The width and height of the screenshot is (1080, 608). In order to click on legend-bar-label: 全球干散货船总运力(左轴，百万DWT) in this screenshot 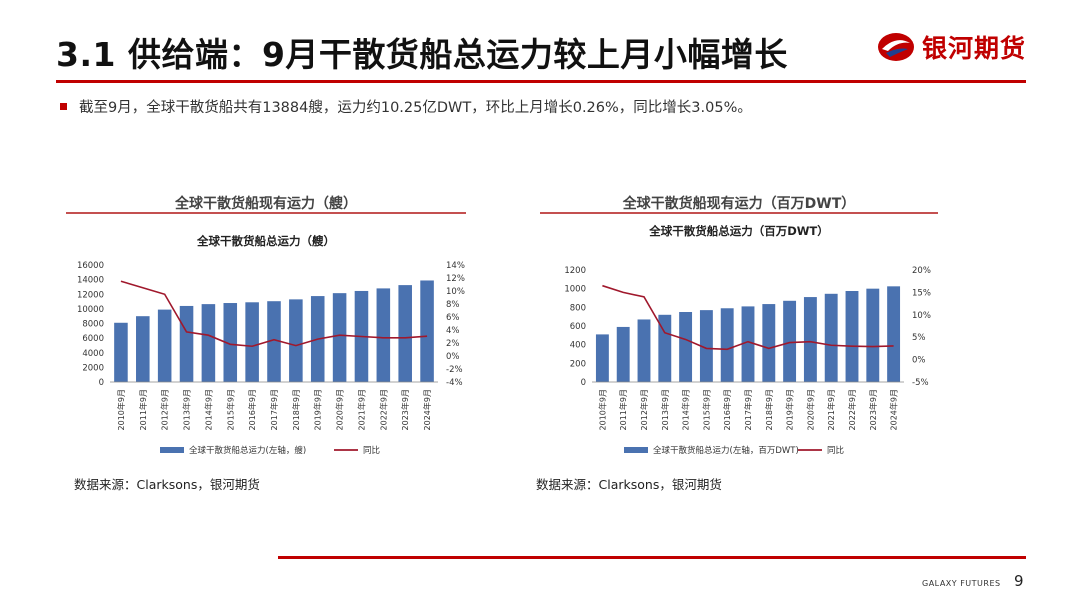, I will do `click(726, 450)`.